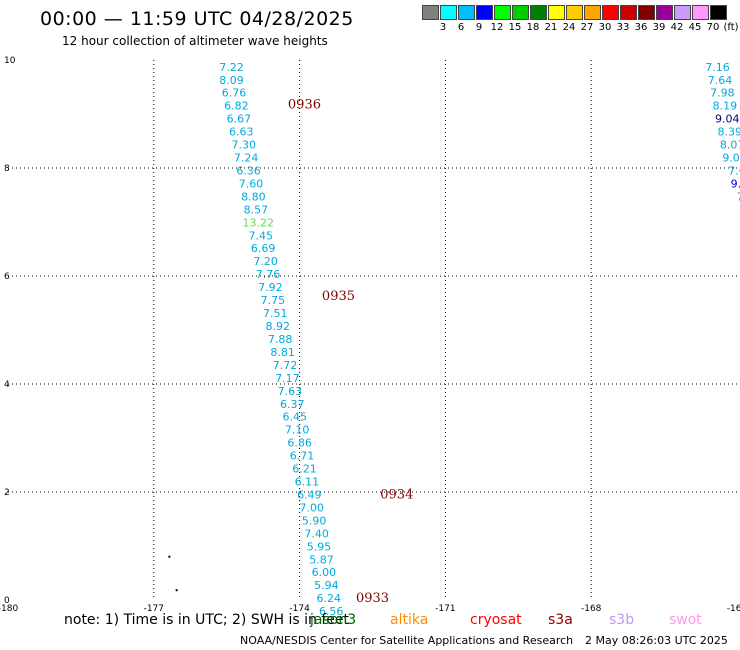 This screenshot has width=740, height=650. Describe the element at coordinates (285, 365) in the screenshot. I see `wave-height-value: 7.72` at that location.